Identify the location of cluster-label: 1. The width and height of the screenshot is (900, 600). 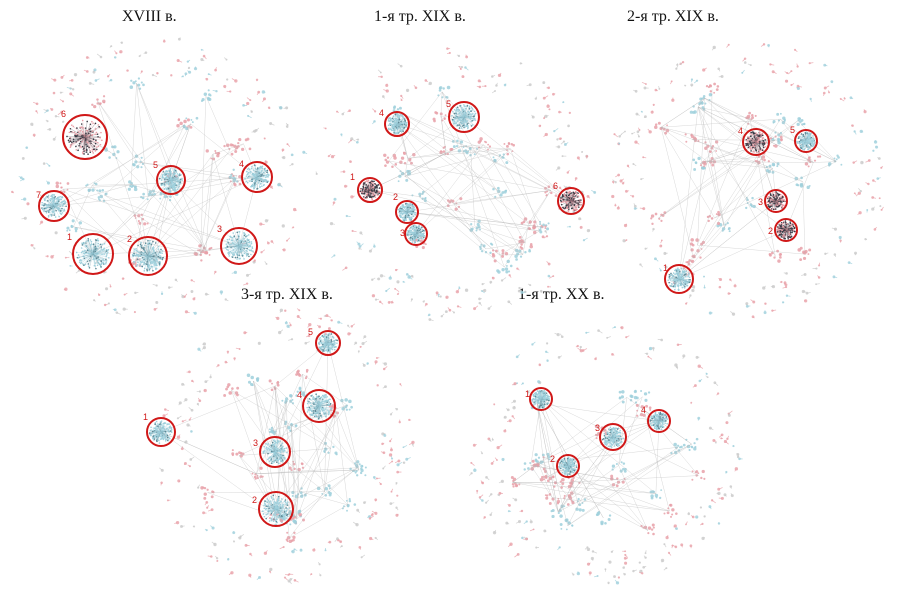
(69, 237).